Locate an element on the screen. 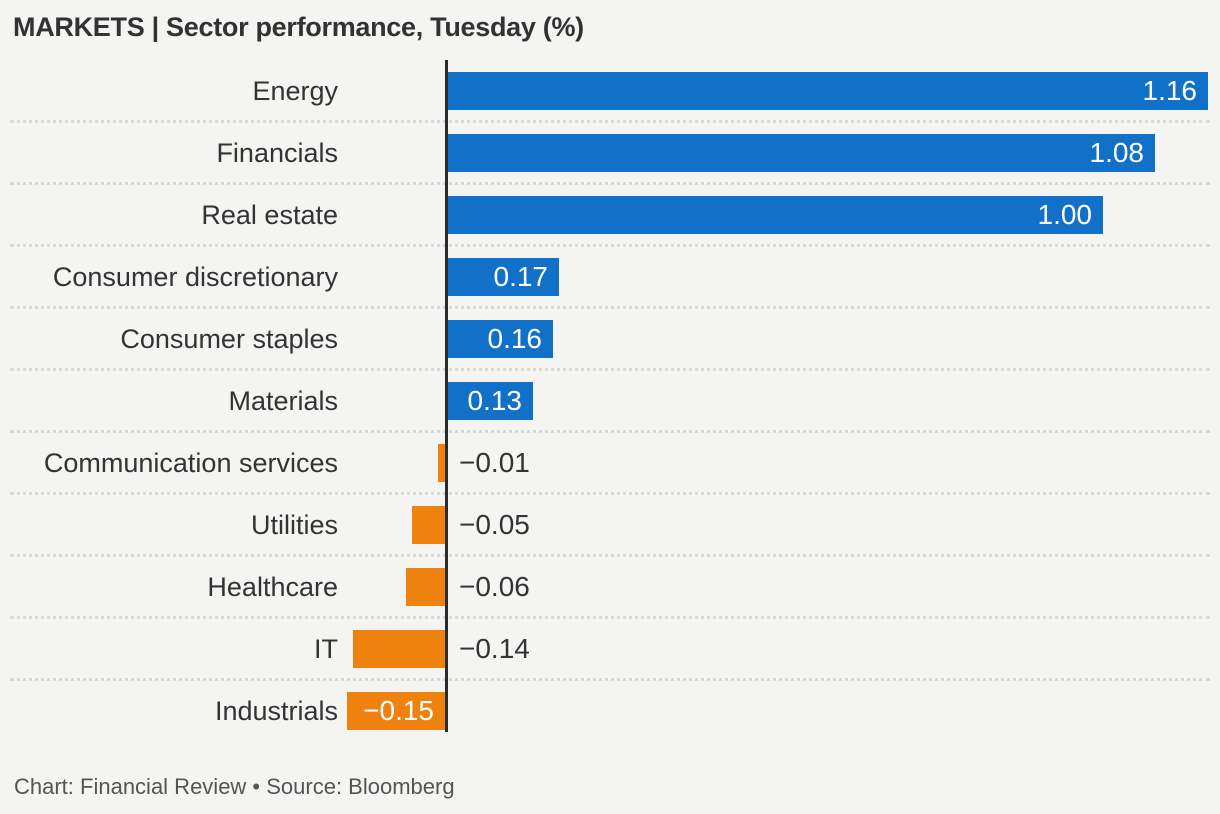 The image size is (1220, 814). bar-row: Materials 0.13 is located at coordinates (610, 400).